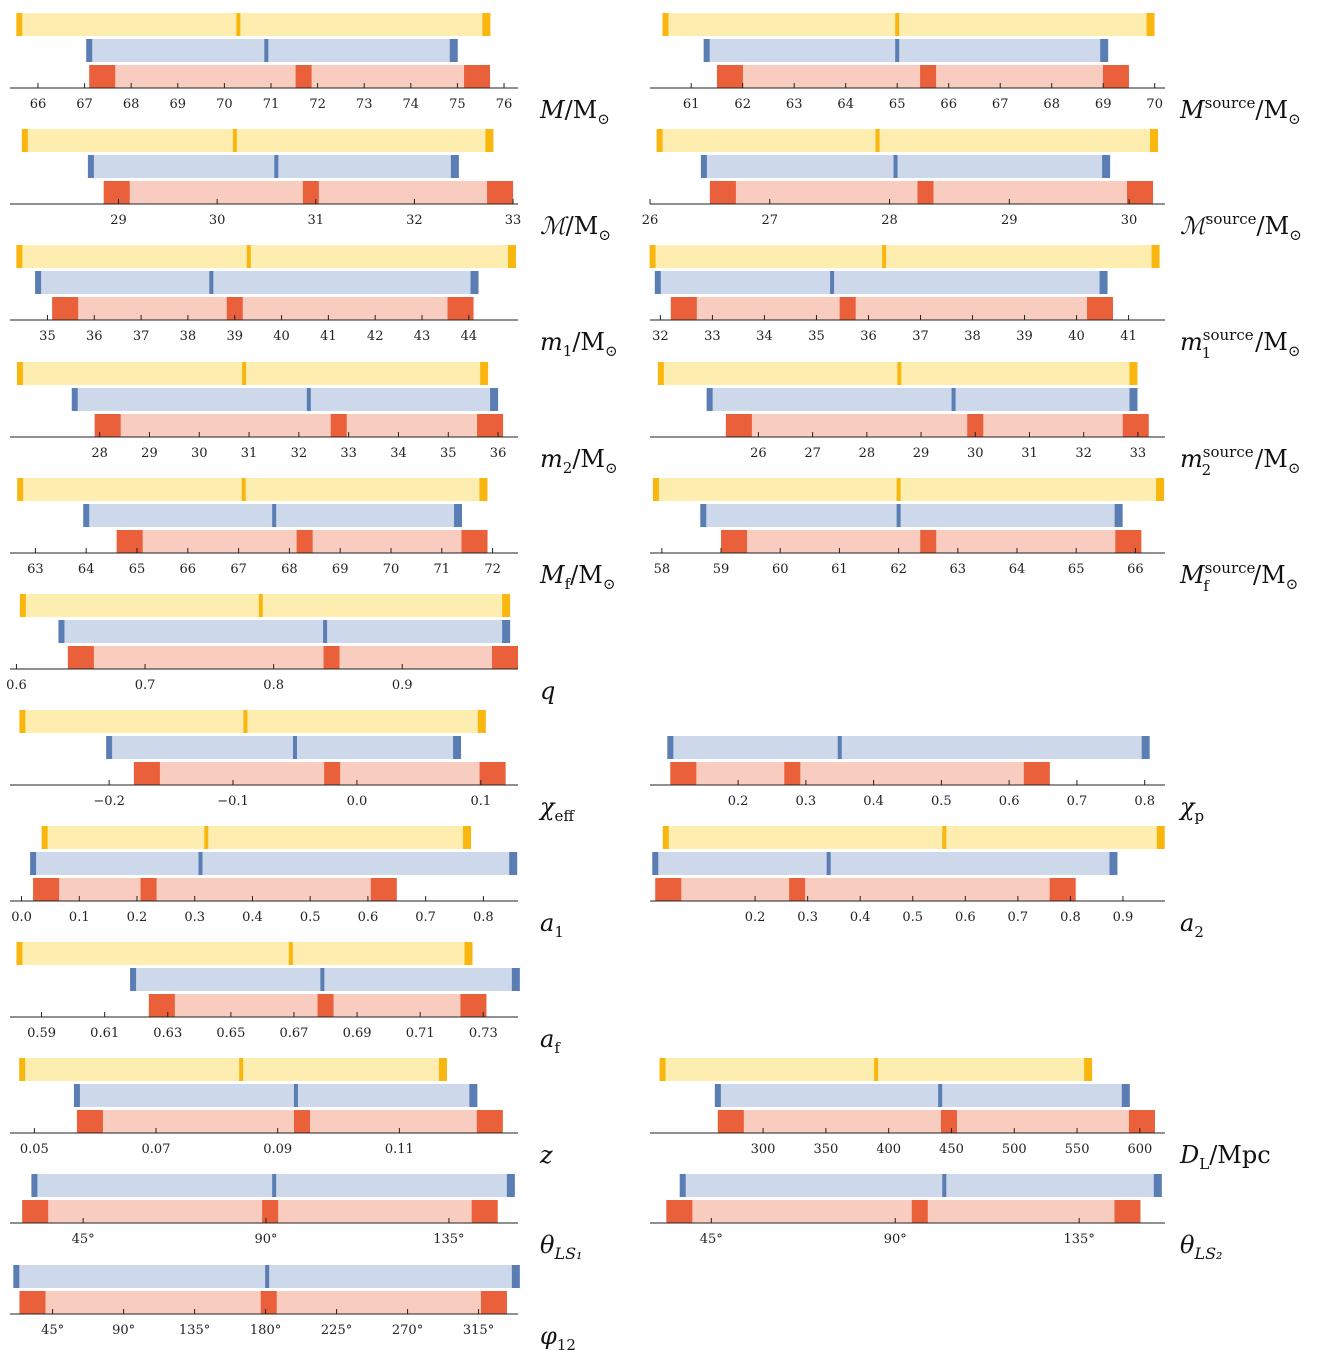  I want to click on panel-M_source: 61 62 63 64 65 66 67 68 69 70 Msource​/M⊙​, so click(975, 70).